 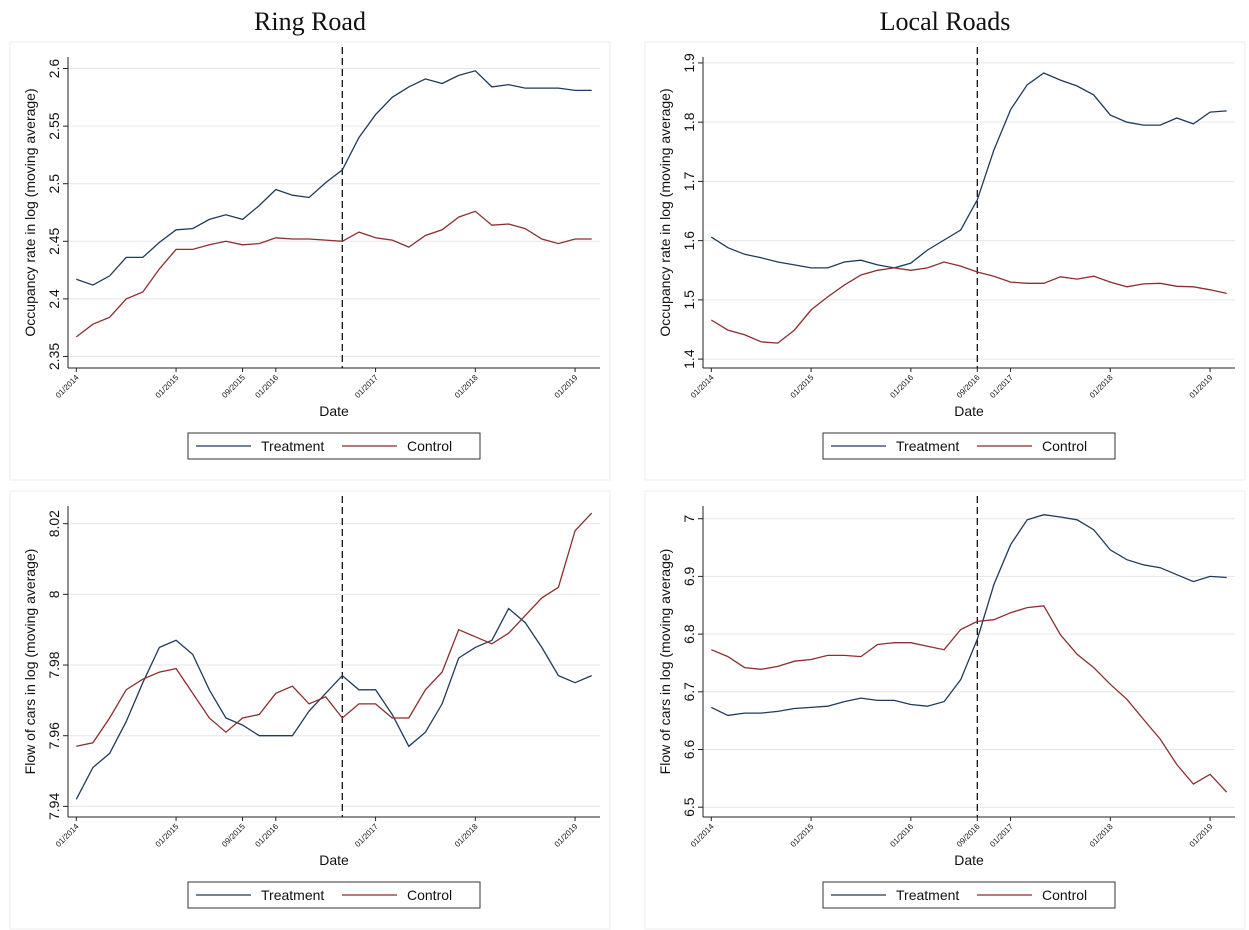 I want to click on y-tick-label: 7.96, so click(x=54, y=735).